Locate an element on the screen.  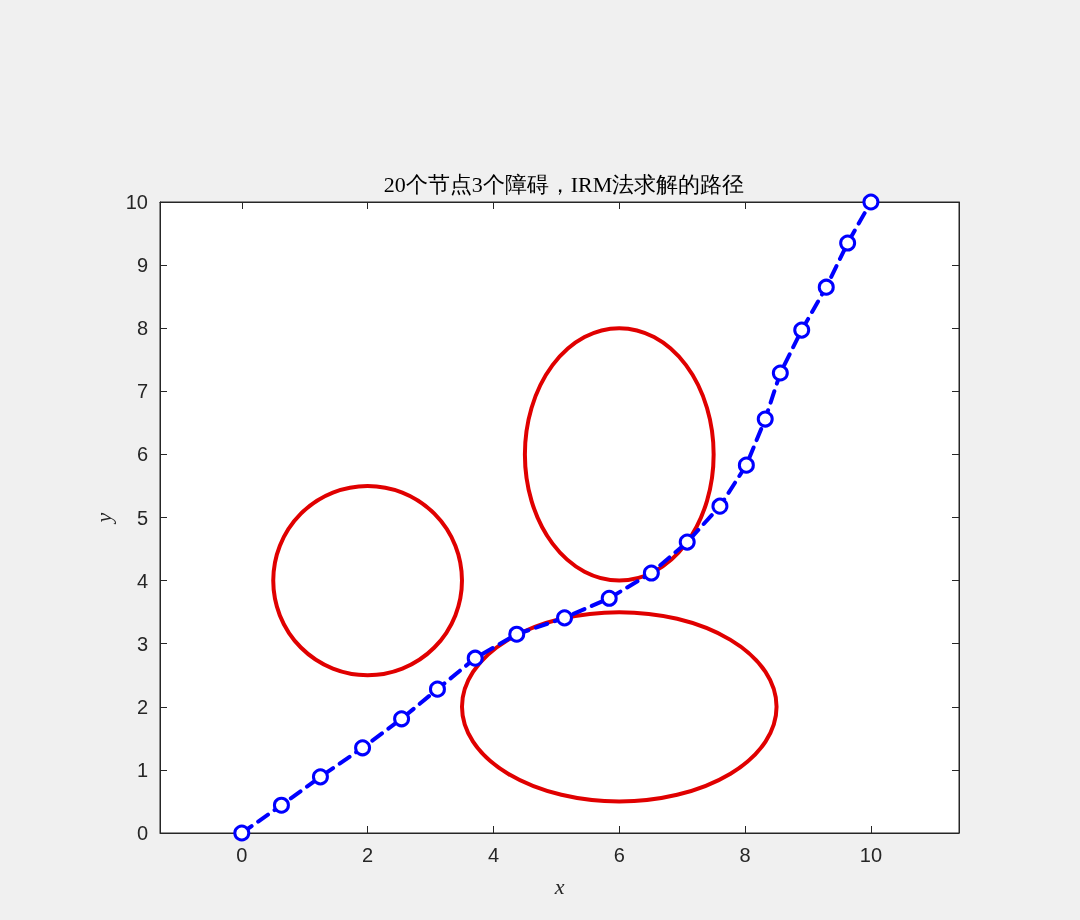
y-tick-label: 7 is located at coordinates (142, 391).